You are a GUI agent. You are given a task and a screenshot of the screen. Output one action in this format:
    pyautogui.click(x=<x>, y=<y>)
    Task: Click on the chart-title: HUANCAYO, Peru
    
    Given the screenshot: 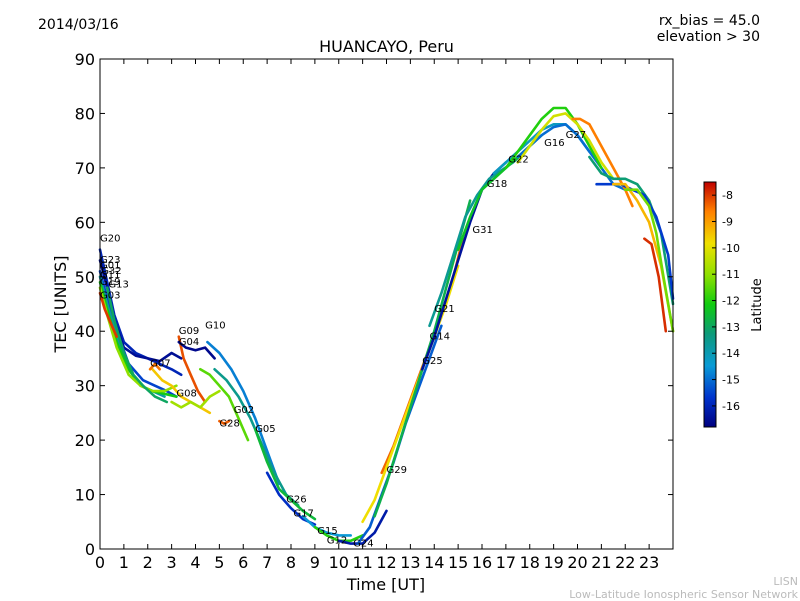 What is the action you would take?
    pyautogui.click(x=386, y=46)
    